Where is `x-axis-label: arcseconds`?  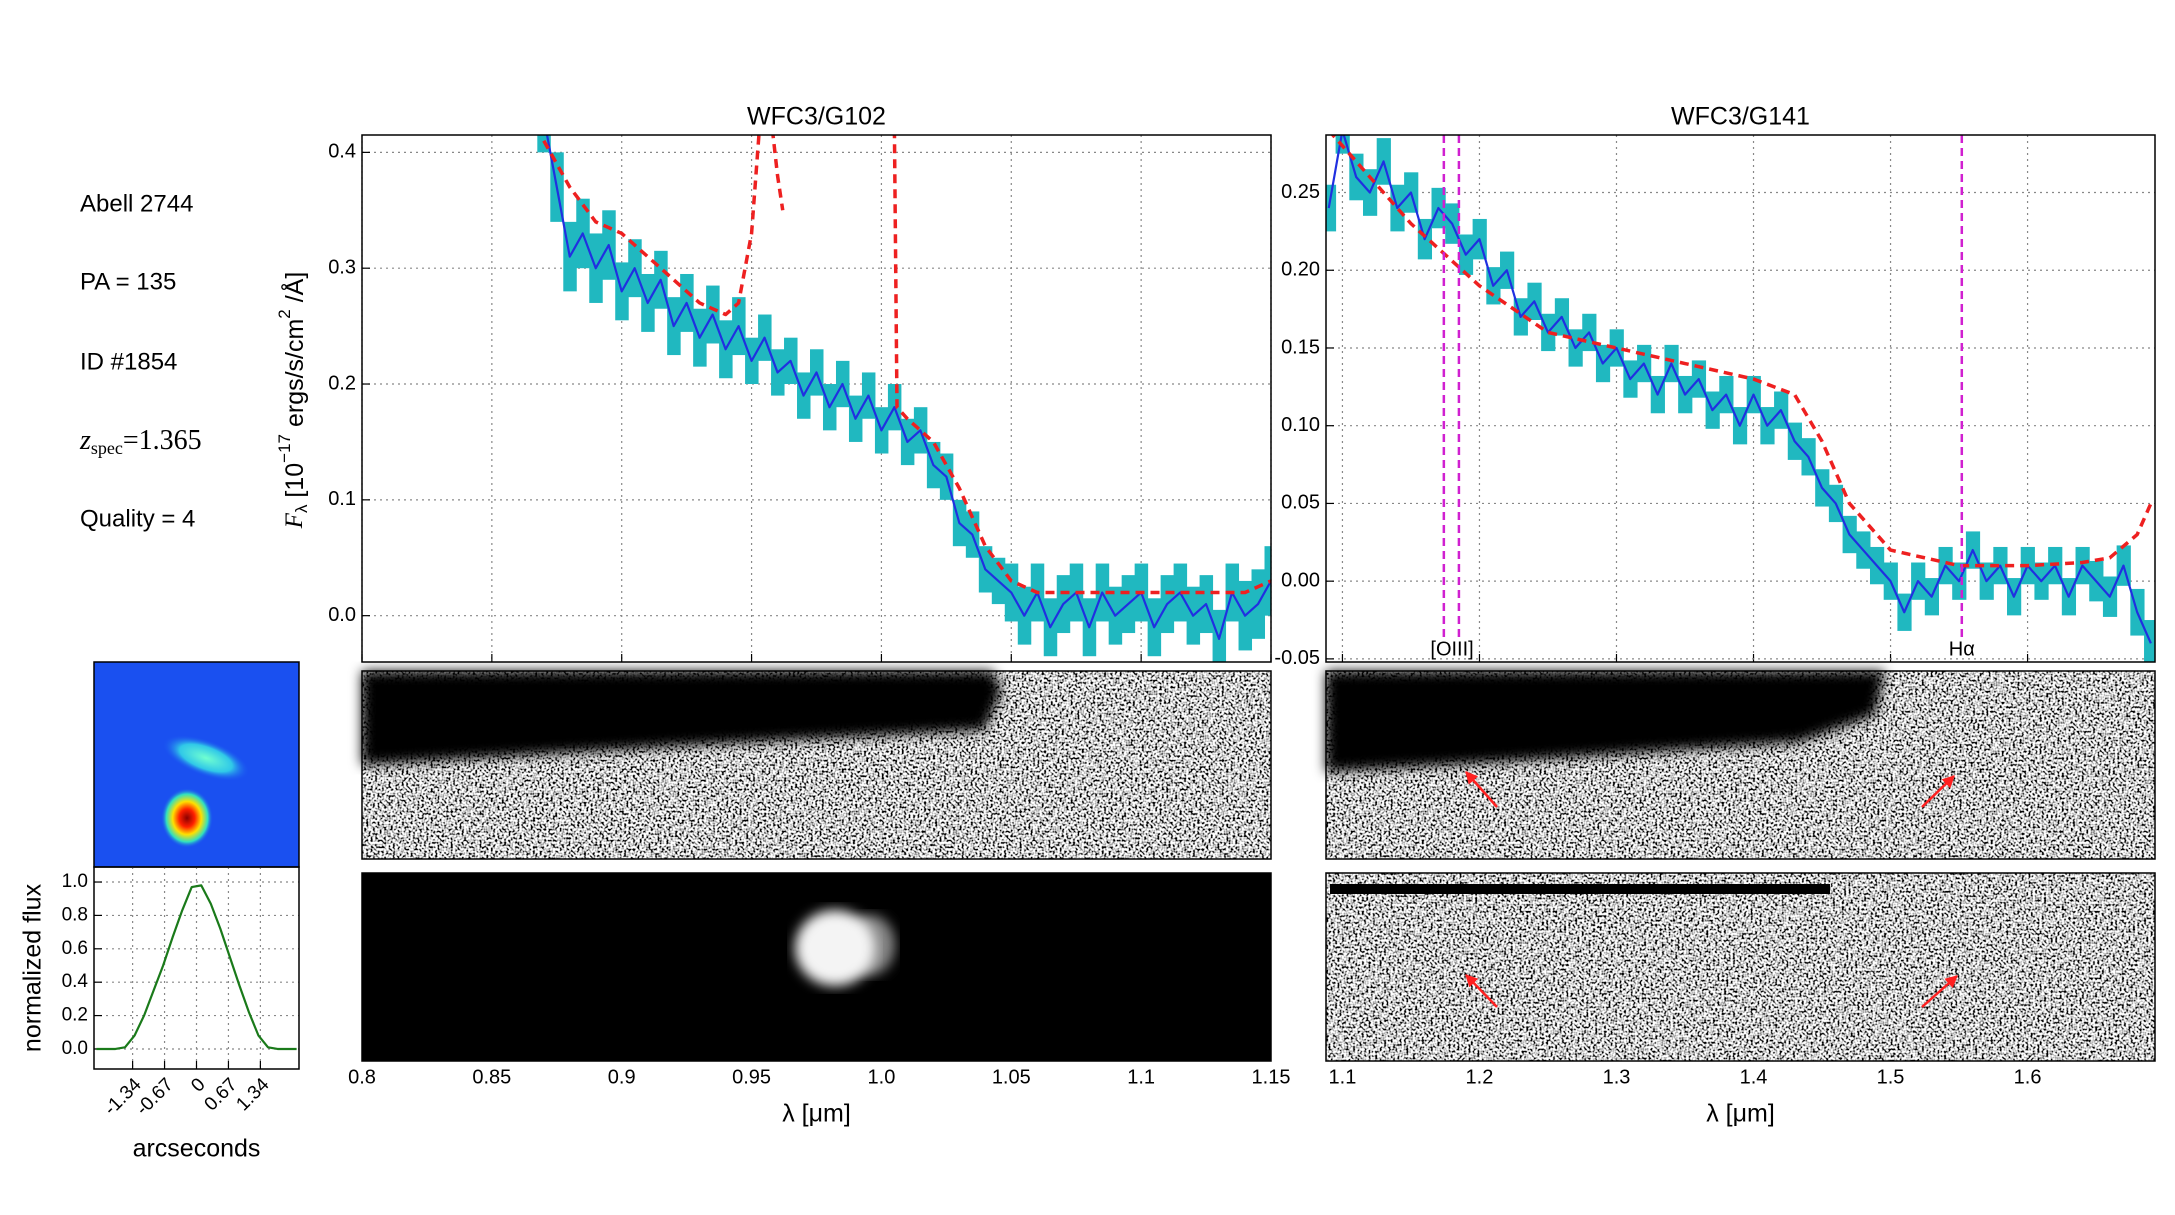
x-axis-label: arcseconds is located at coordinates (197, 1149).